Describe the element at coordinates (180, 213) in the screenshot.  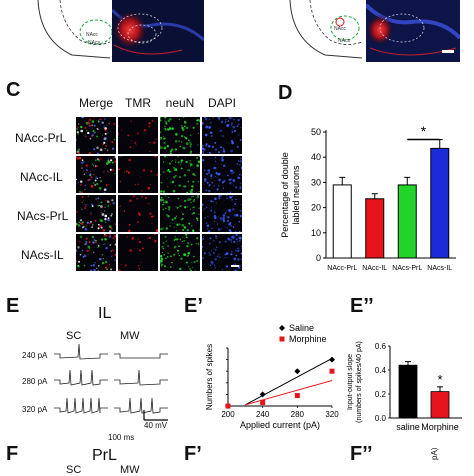
I see `micrograph-nacs-prl-neun` at that location.